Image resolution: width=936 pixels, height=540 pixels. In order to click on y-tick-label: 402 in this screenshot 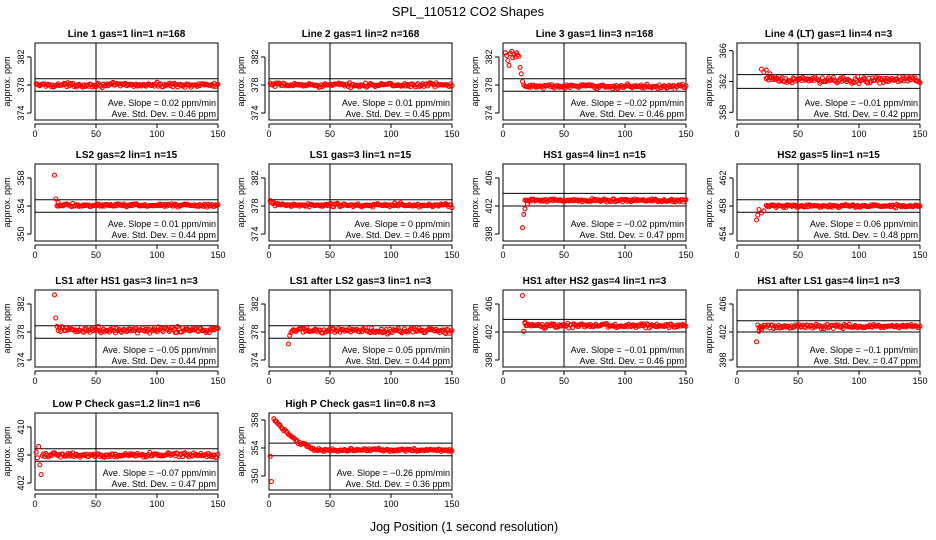, I will do `click(489, 331)`.